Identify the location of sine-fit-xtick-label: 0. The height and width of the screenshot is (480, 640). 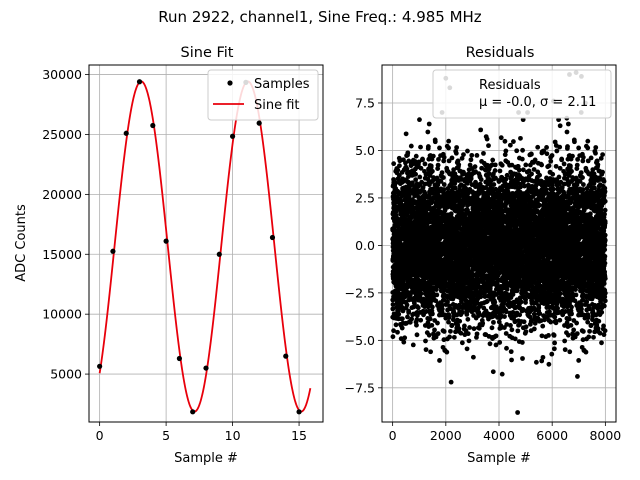
(100, 435).